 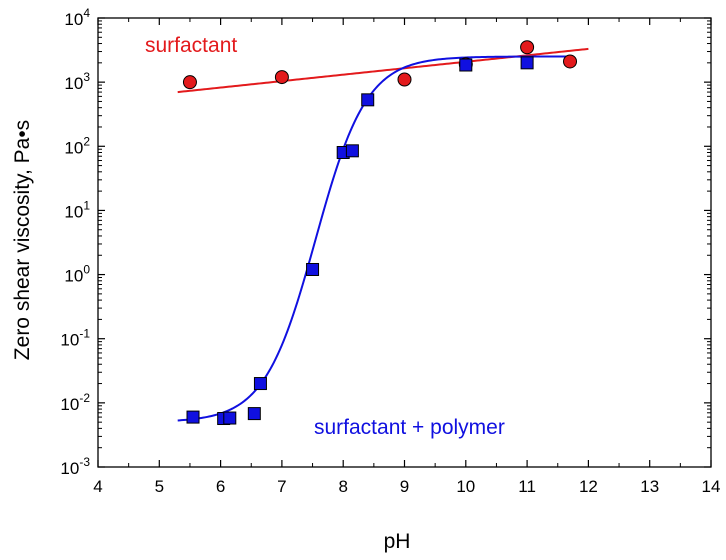 I want to click on x-tick-label: 8, so click(x=342, y=486).